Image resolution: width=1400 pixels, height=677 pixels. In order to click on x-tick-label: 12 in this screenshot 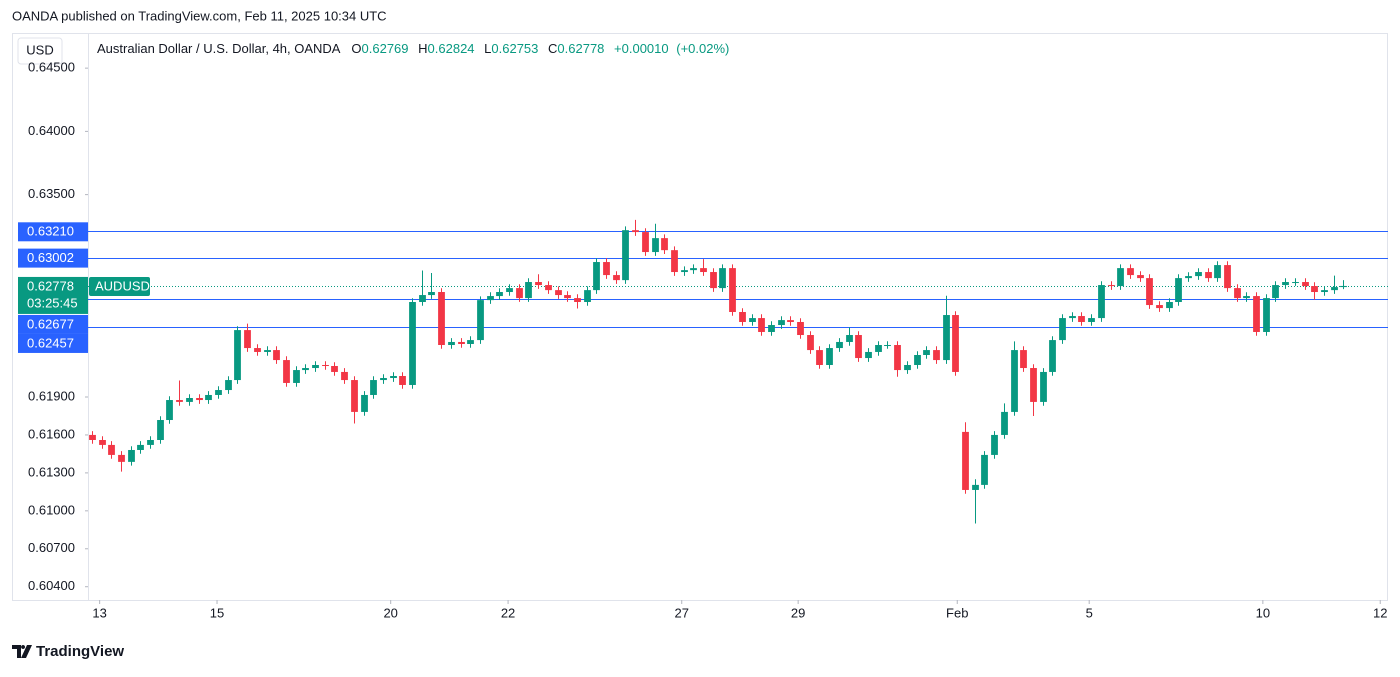, I will do `click(1380, 612)`.